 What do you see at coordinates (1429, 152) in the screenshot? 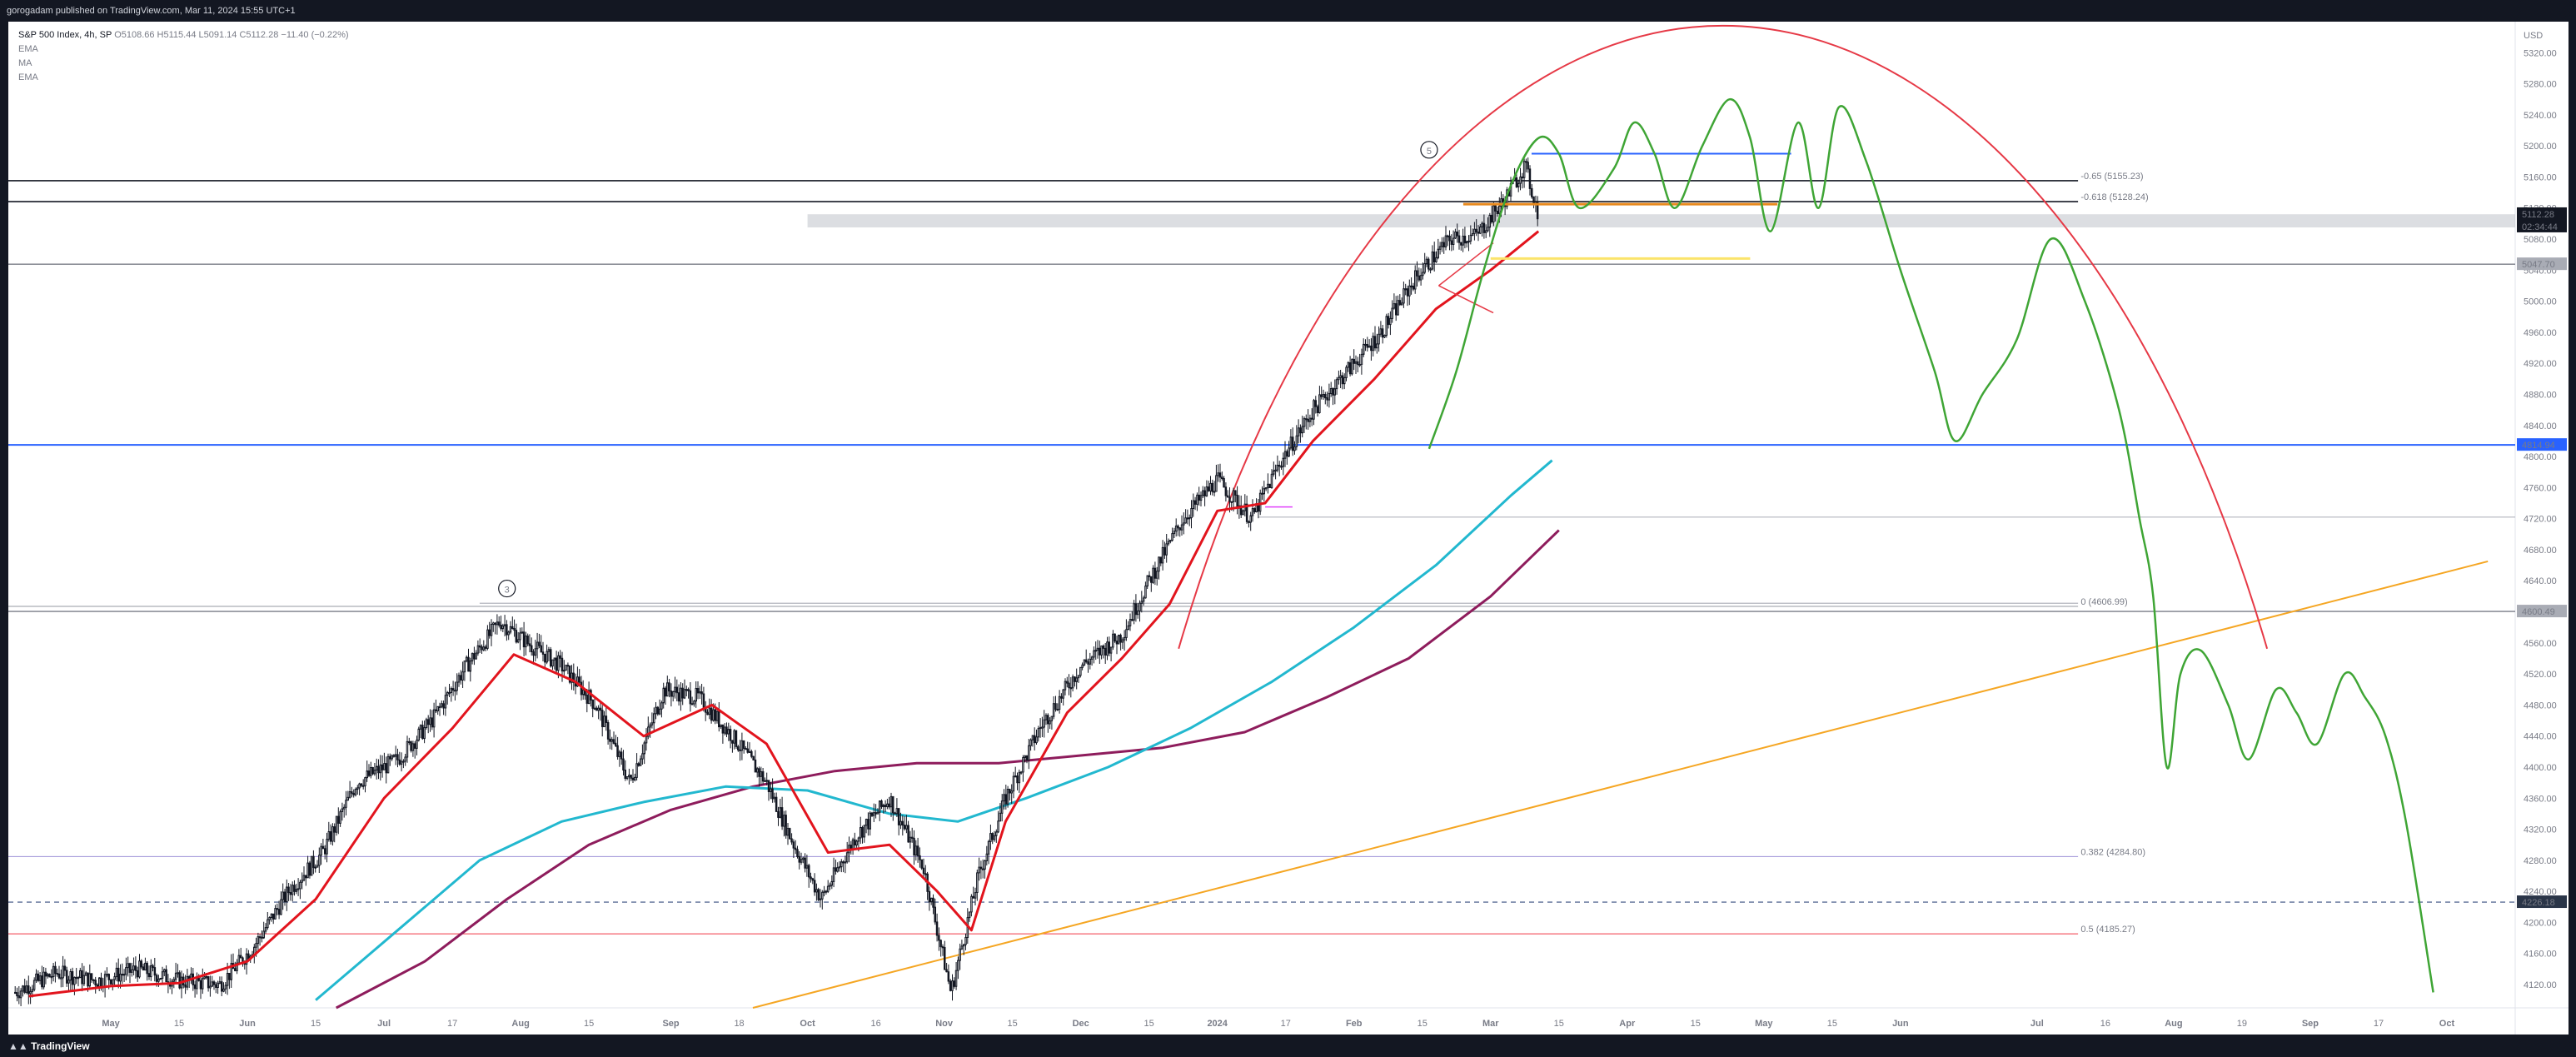
I see `wave-label: 5` at bounding box center [1429, 152].